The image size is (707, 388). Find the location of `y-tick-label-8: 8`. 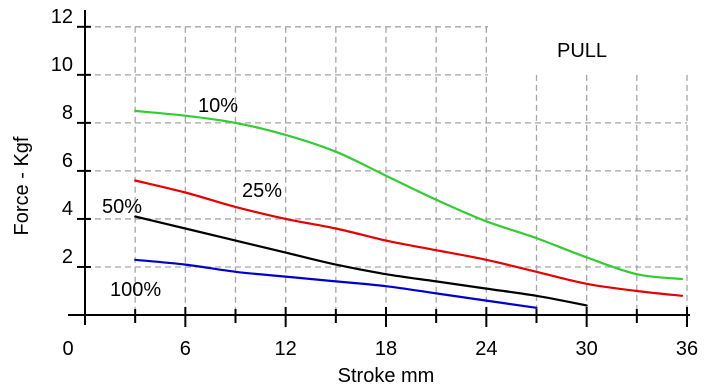

y-tick-label-8: 8 is located at coordinates (67, 113).